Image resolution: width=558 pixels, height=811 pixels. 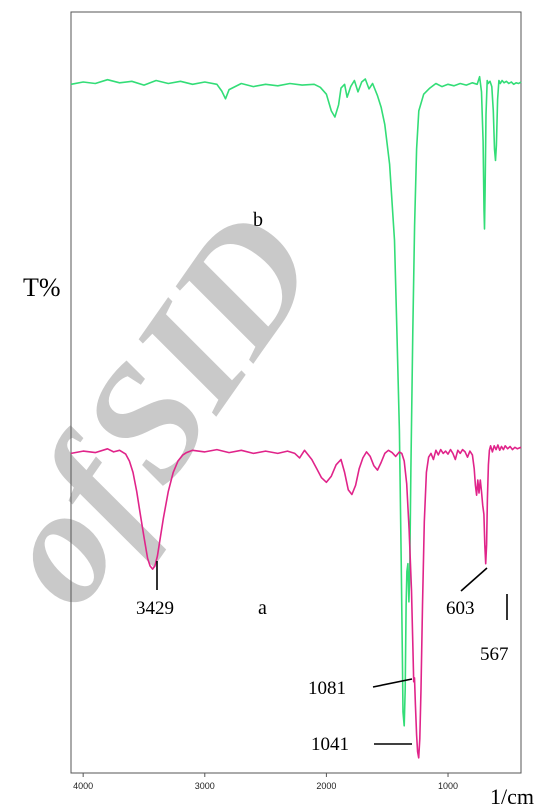 What do you see at coordinates (42, 287) in the screenshot?
I see `y-axis-label: T%` at bounding box center [42, 287].